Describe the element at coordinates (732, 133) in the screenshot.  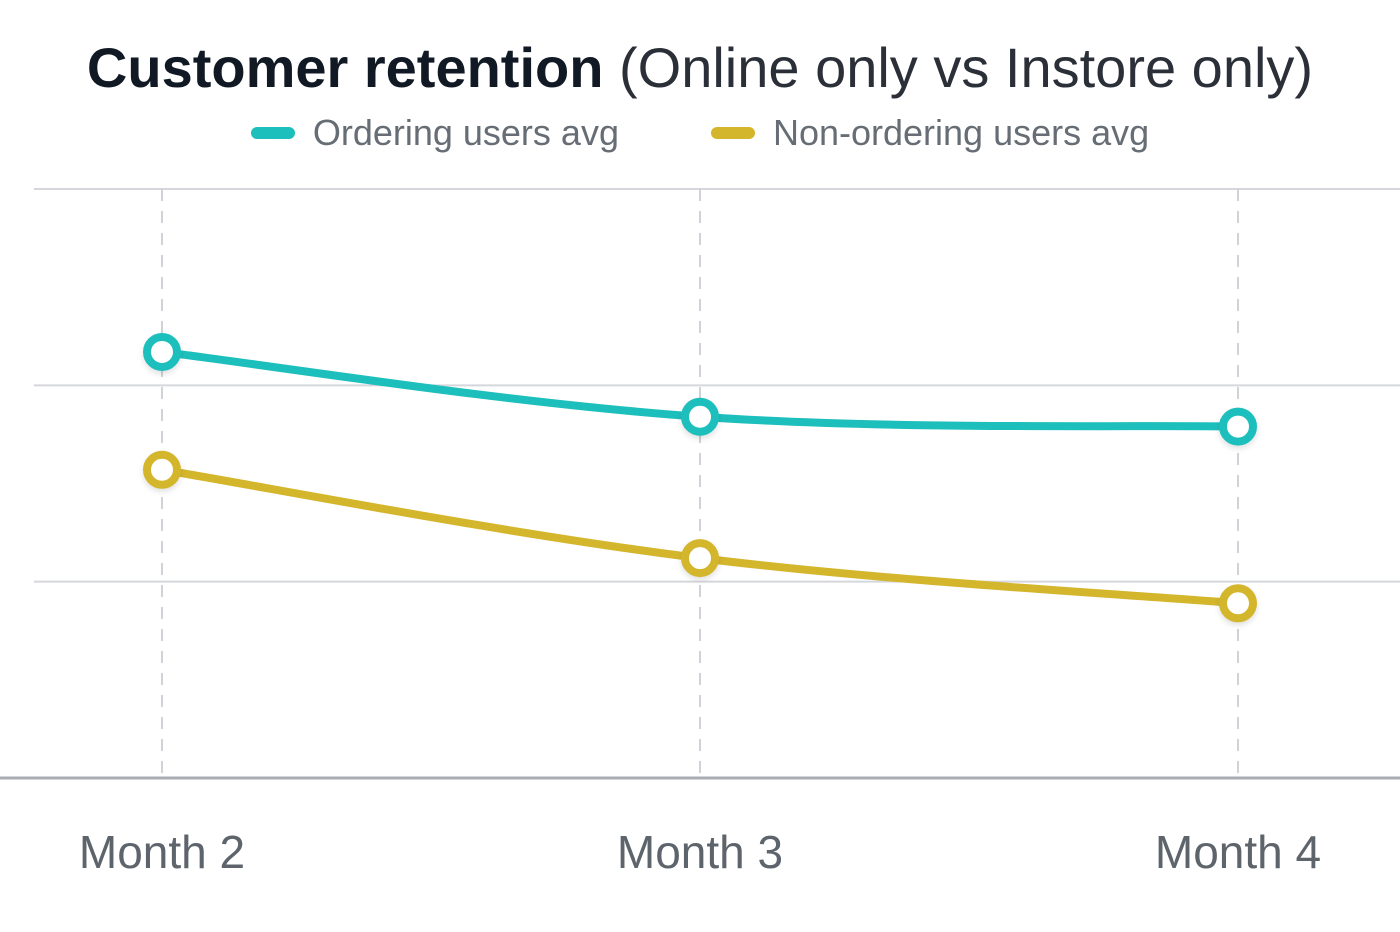
I see `legend-swatch-non-ordering` at that location.